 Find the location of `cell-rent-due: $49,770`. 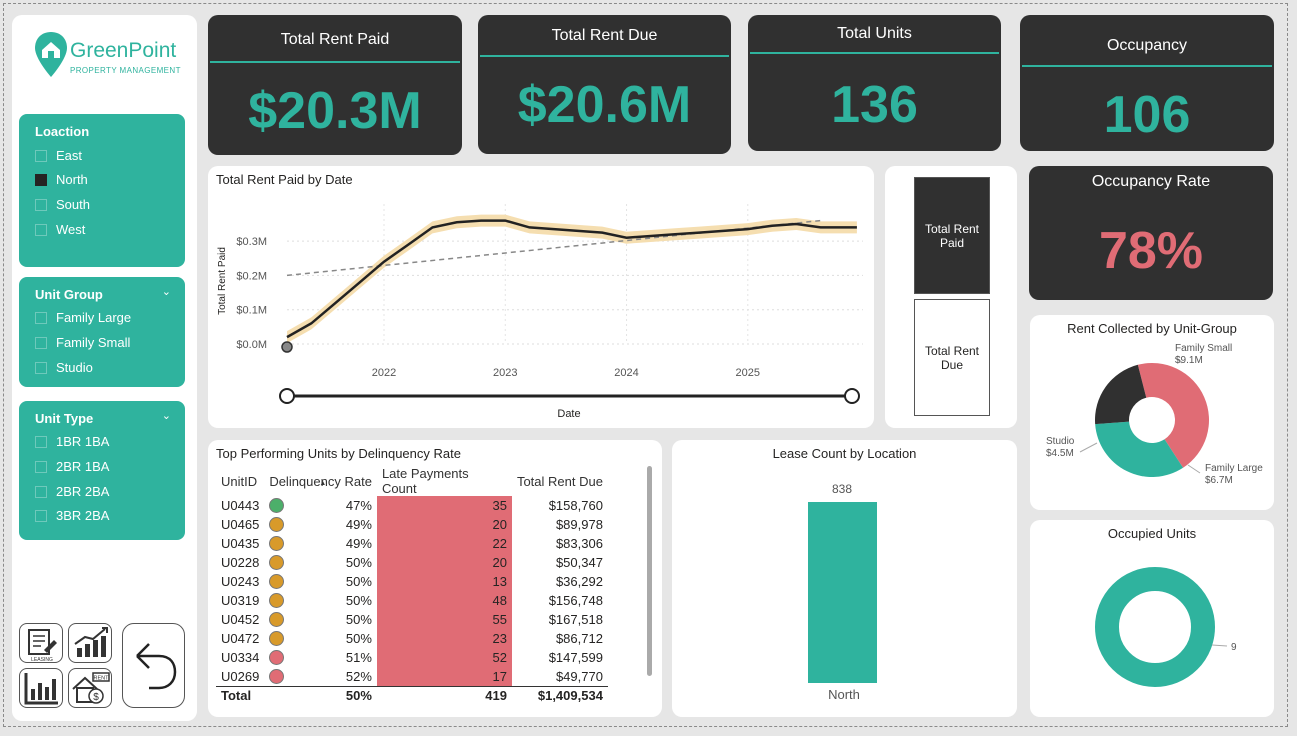

cell-rent-due: $49,770 is located at coordinates (579, 676).